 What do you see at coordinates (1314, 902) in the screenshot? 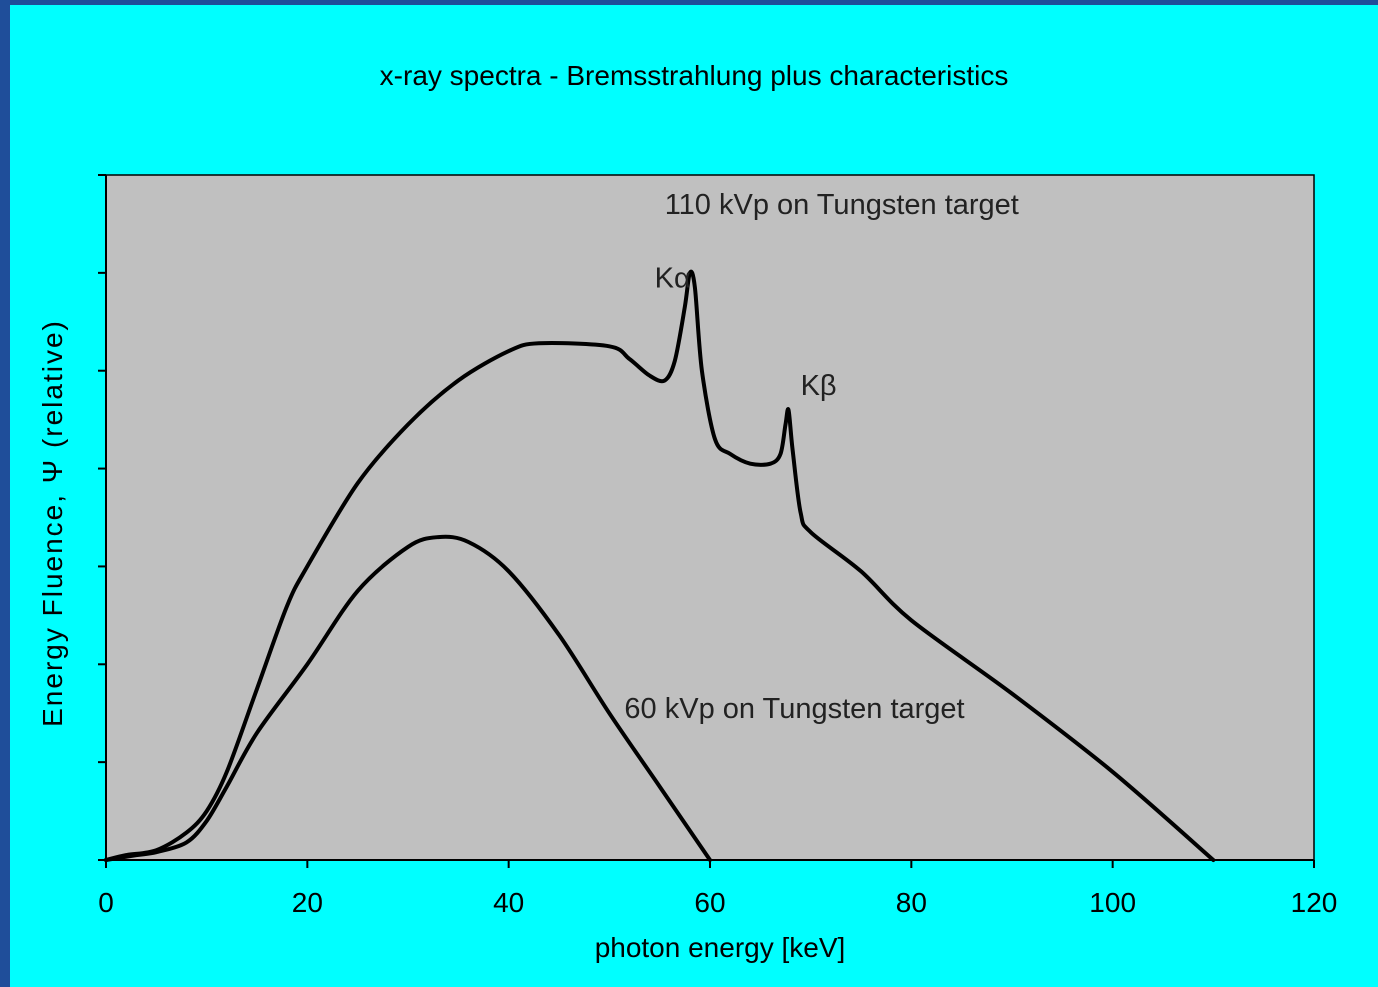
I see `x-tick-label: 120` at bounding box center [1314, 902].